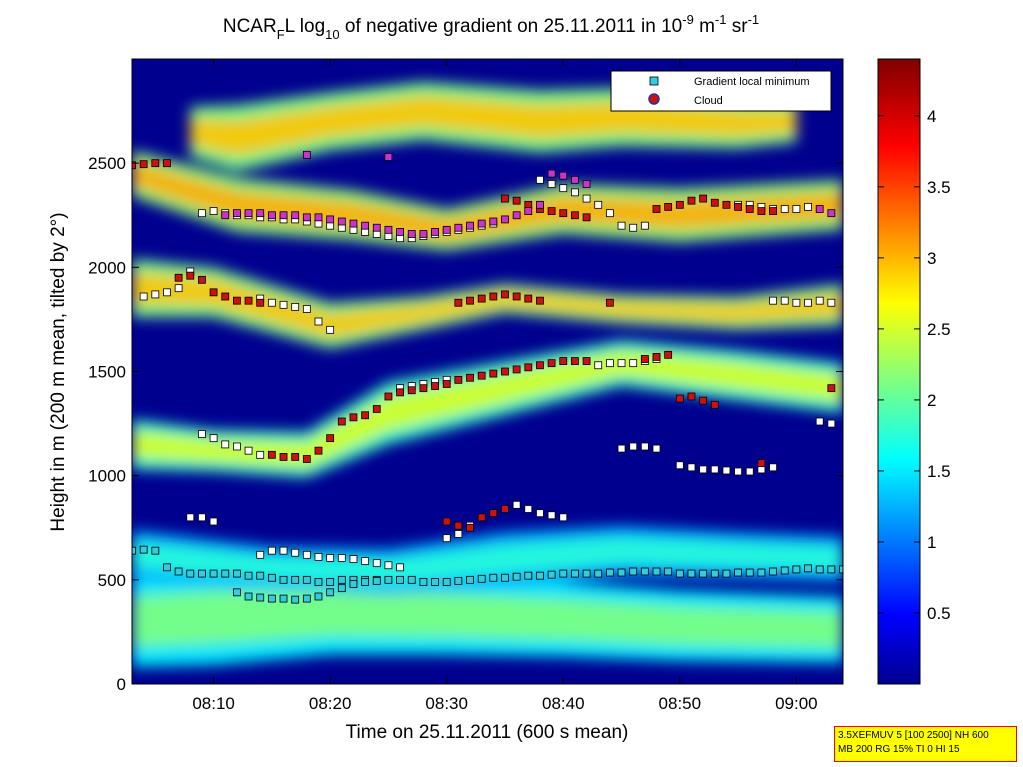 This screenshot has height=767, width=1023. Describe the element at coordinates (487, 305) in the screenshot. I see `heatmap-band-3-core` at that location.